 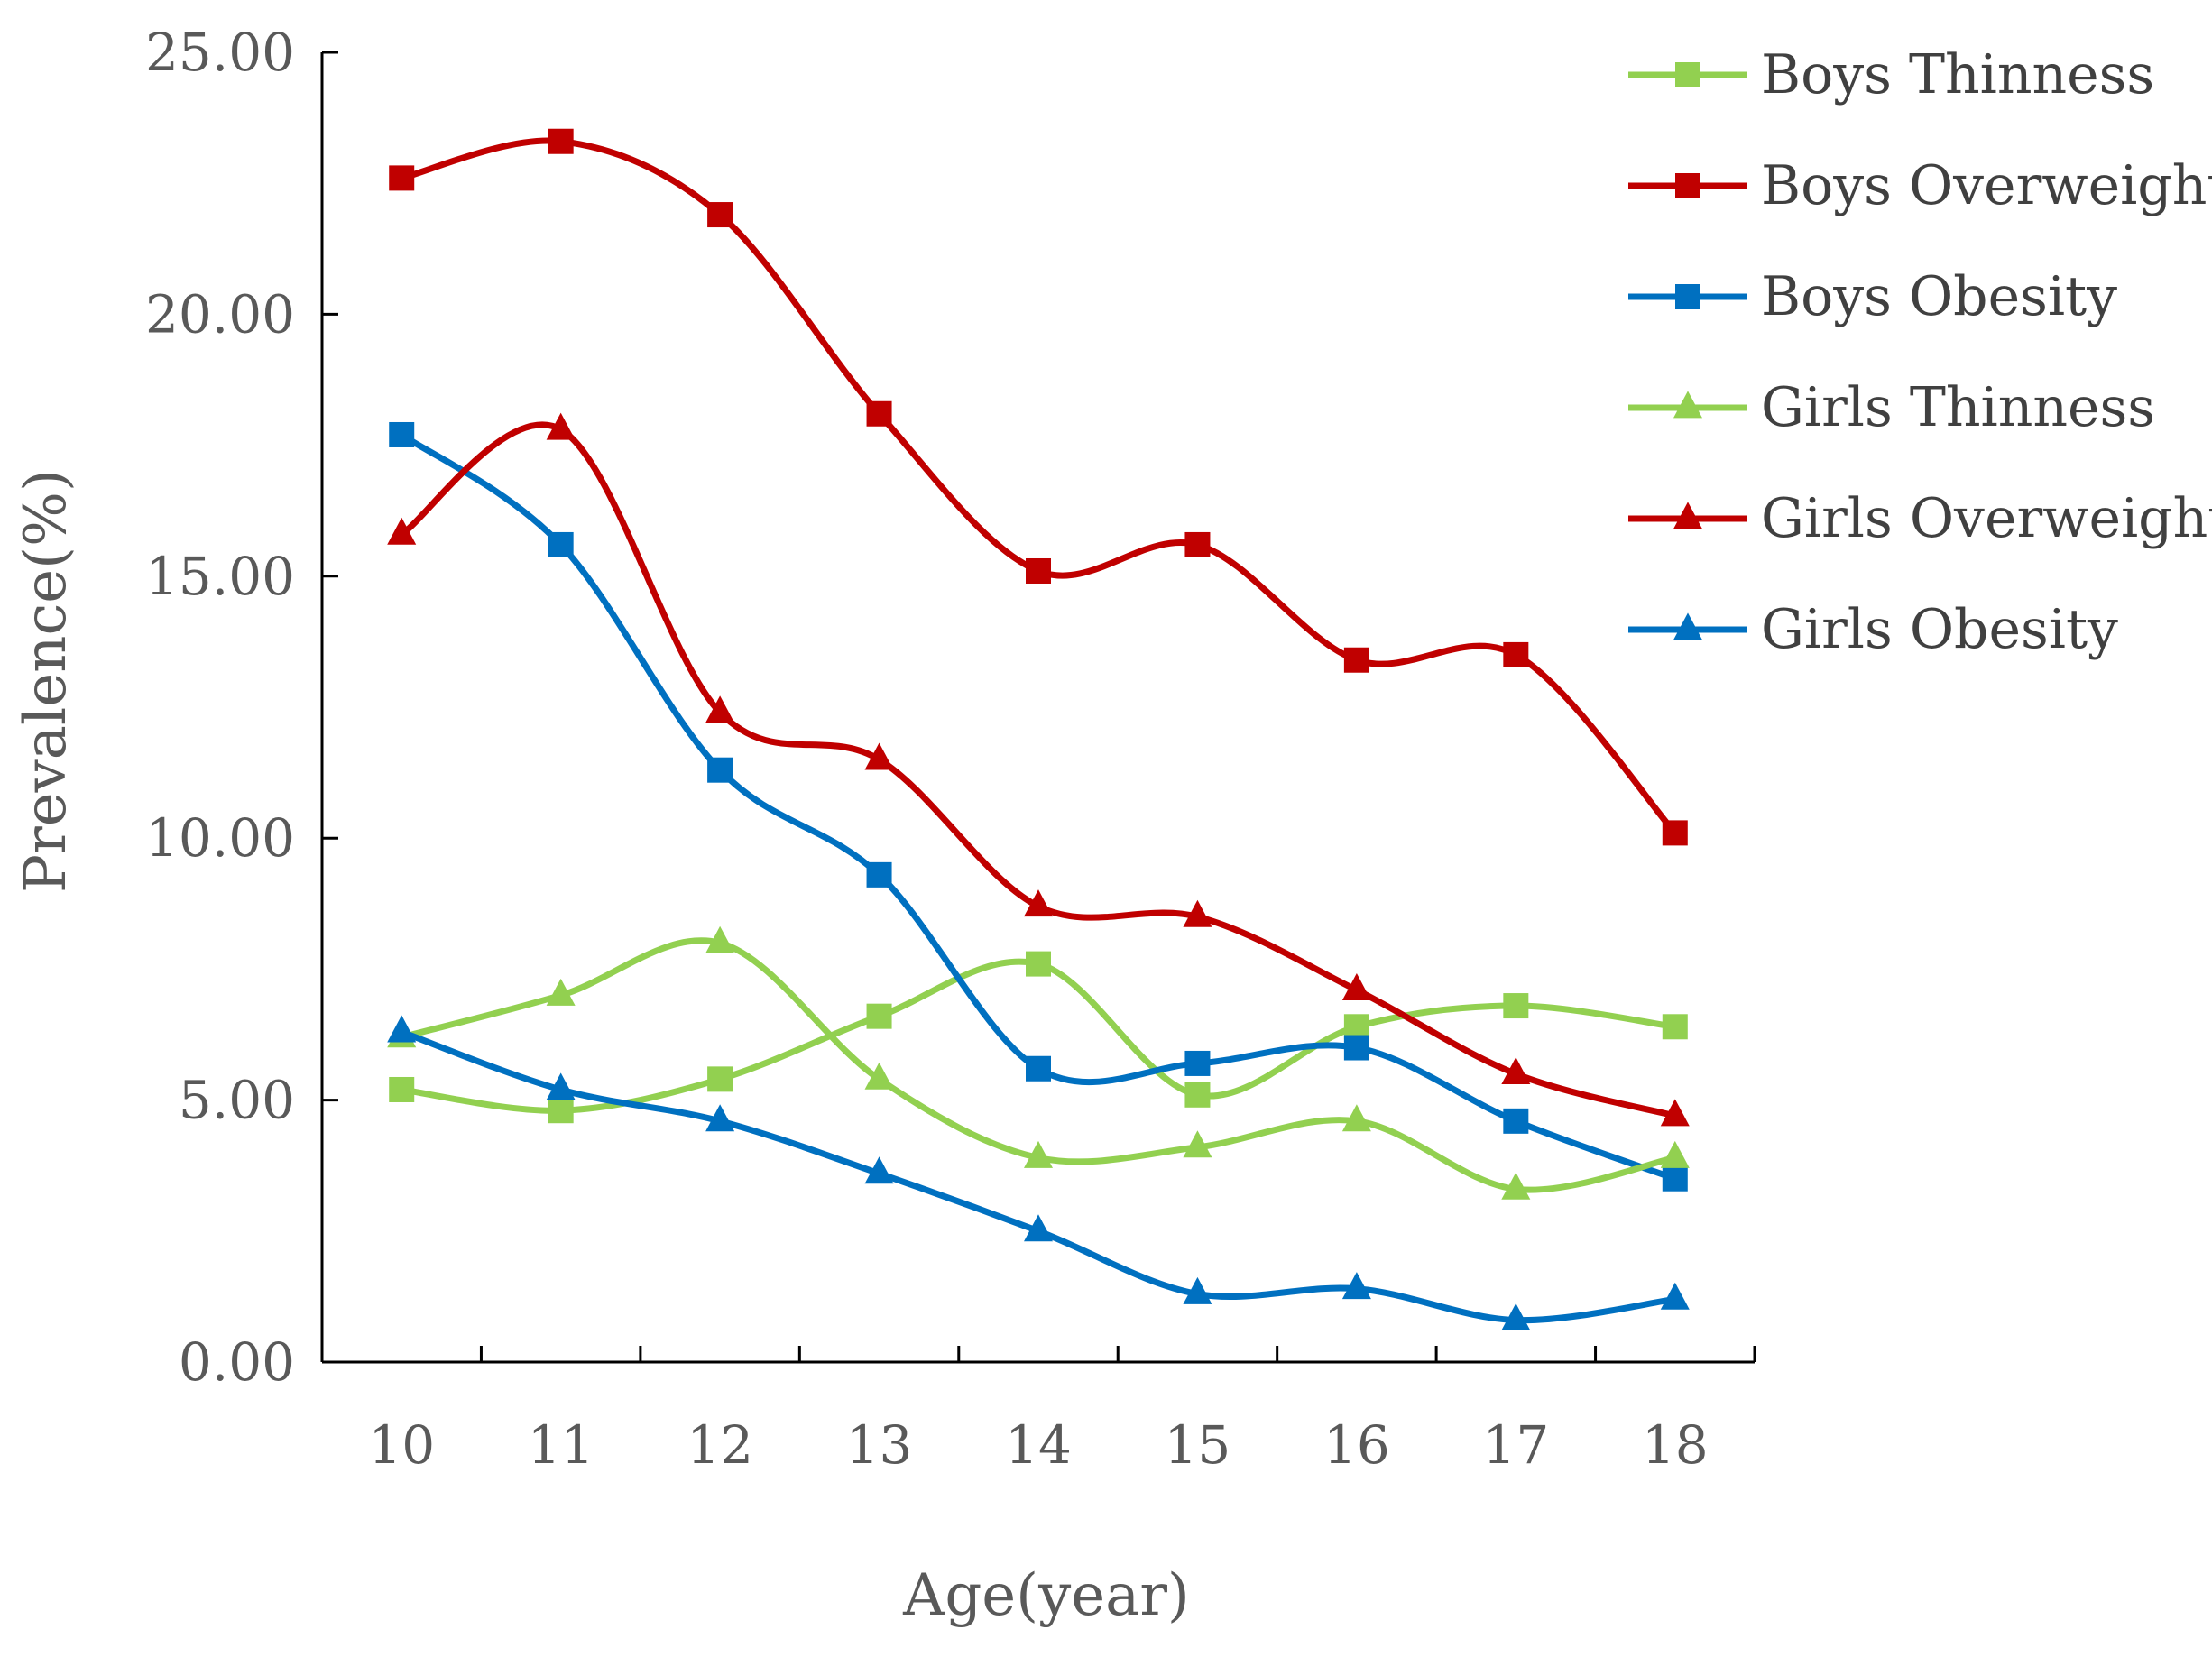 What do you see at coordinates (220, 53) in the screenshot?
I see `y-tick-label: 25.00` at bounding box center [220, 53].